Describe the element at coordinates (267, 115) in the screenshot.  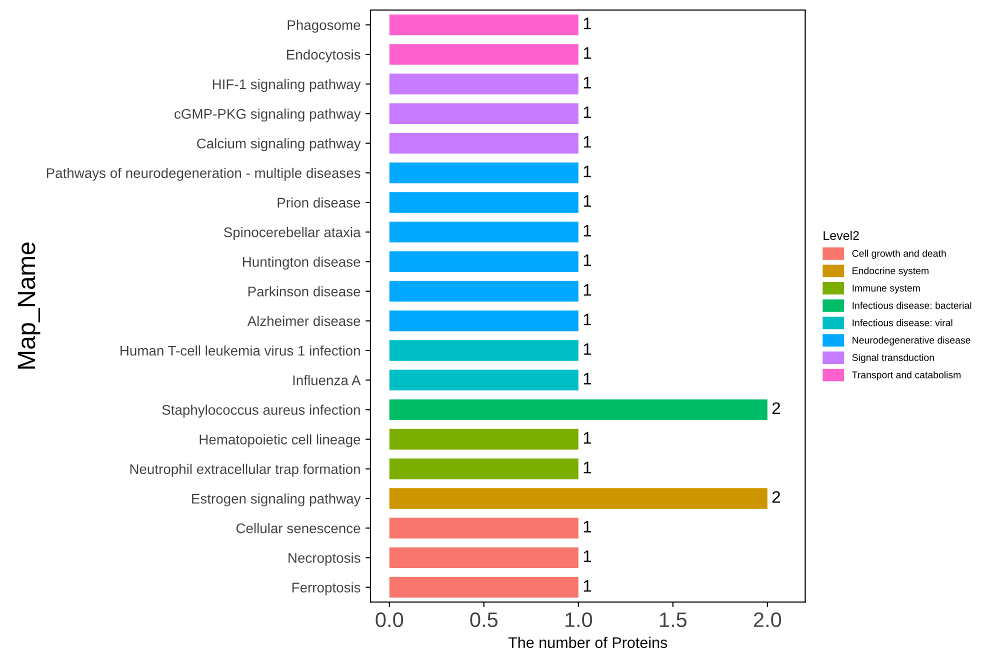
I see `y-tick-label: cGMP-PKG signaling pathway` at that location.